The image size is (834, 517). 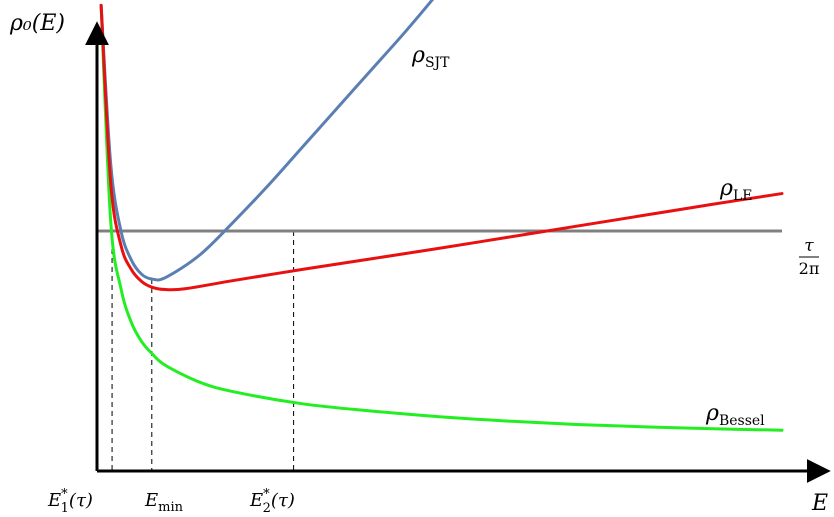 I want to click on marker-labels: E* 1(τ) Emin E* 2(τ), so click(x=171, y=501).